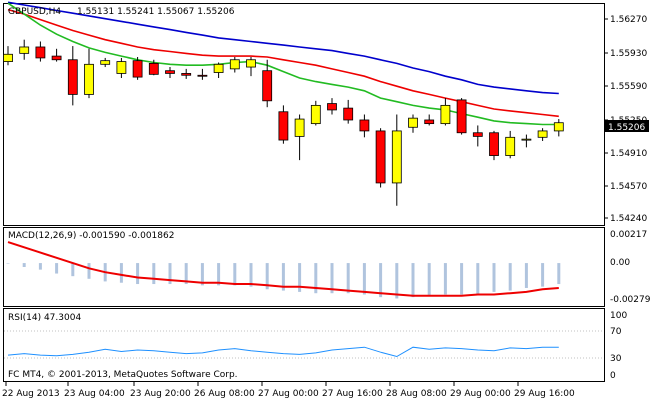  Describe the element at coordinates (616, 359) in the screenshot. I see `rsi-tick-label: 30` at that location.